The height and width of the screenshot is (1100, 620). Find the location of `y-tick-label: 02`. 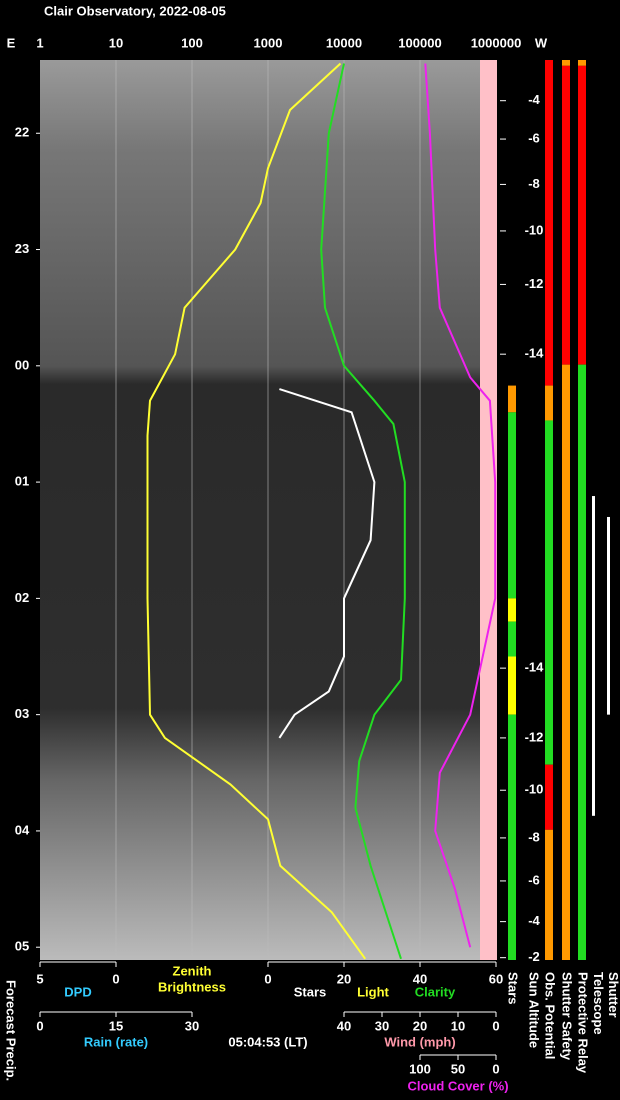

y-tick-label: 02 is located at coordinates (22, 597).